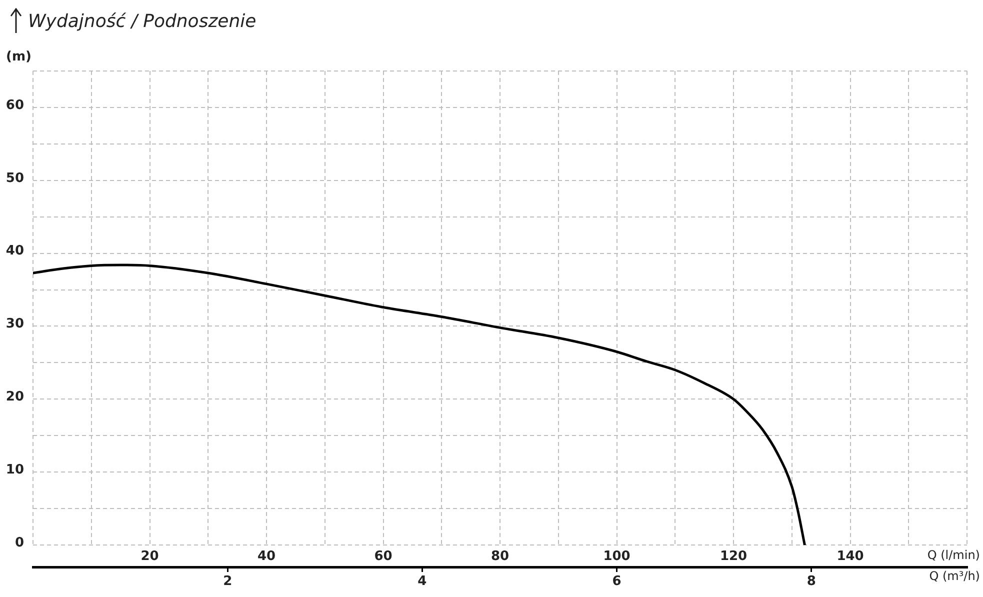  What do you see at coordinates (15, 251) in the screenshot?
I see `y-tick-label: 40` at bounding box center [15, 251].